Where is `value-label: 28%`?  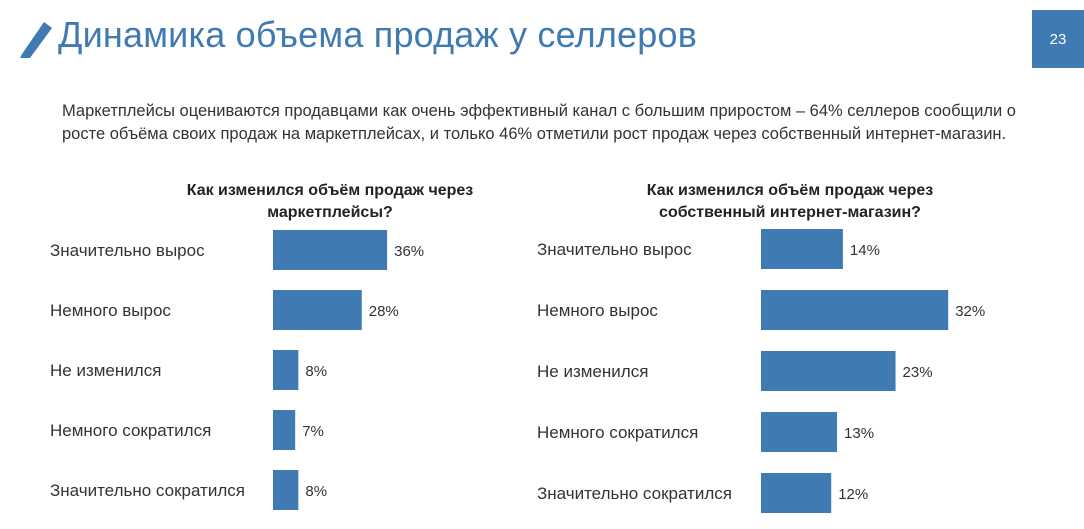 value-label: 28% is located at coordinates (384, 311).